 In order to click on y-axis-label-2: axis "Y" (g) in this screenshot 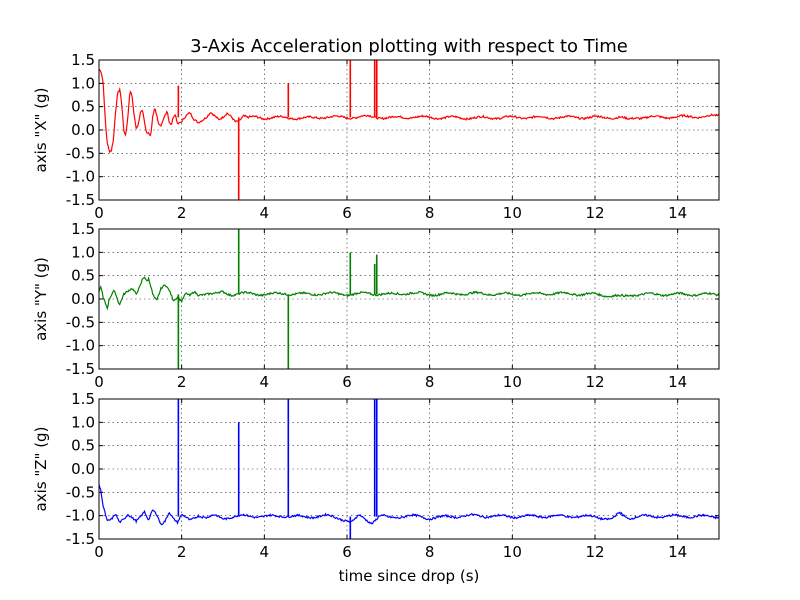, I will do `click(41, 299)`.